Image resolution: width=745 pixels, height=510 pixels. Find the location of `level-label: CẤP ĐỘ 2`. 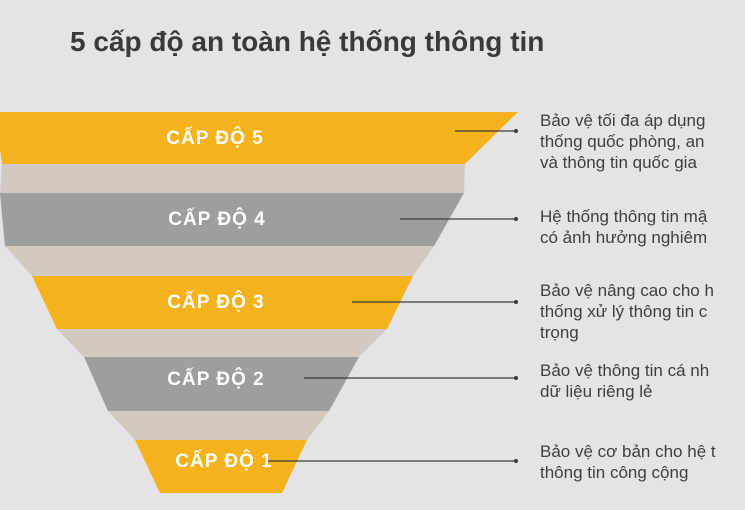

level-label: CẤP ĐỘ 2 is located at coordinates (215, 379).